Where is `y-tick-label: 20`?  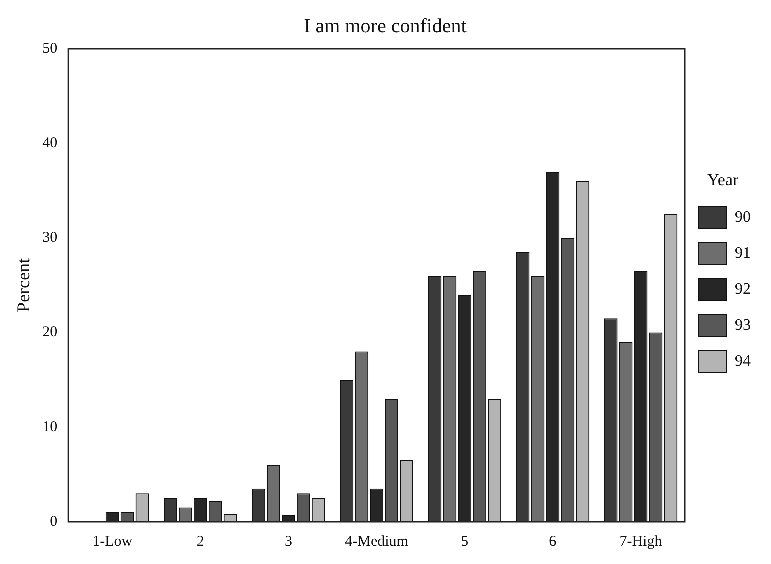
y-tick-label: 20 is located at coordinates (50, 332).